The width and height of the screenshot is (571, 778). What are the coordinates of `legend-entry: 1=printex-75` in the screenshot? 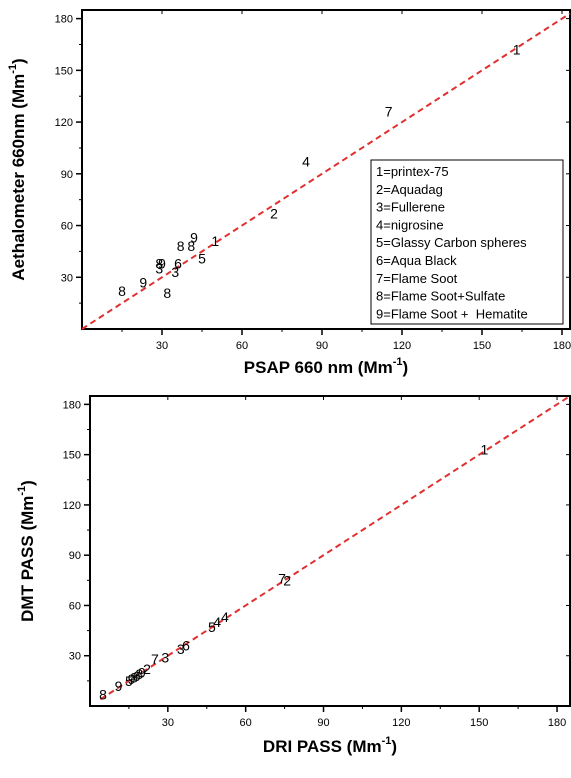 It's located at (412, 171).